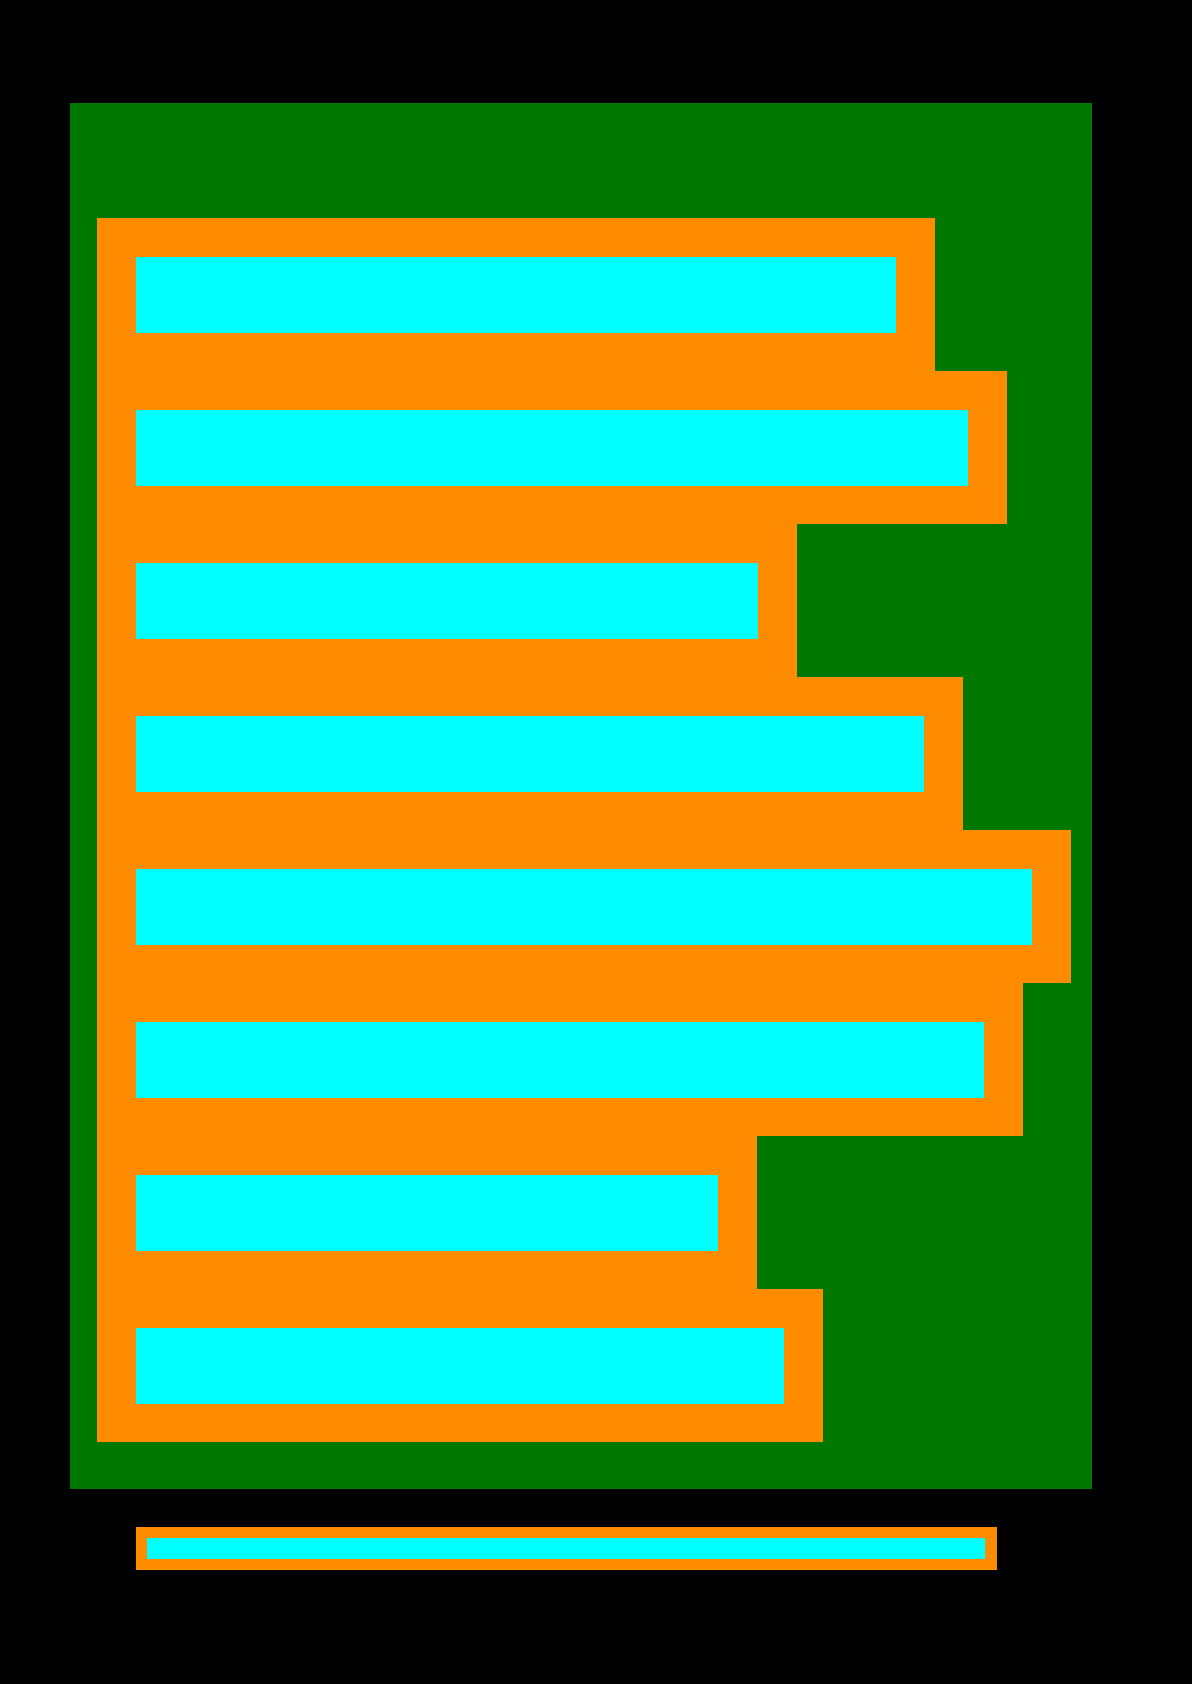 The image size is (1192, 1684). I want to click on footer-bar, so click(566, 1548).